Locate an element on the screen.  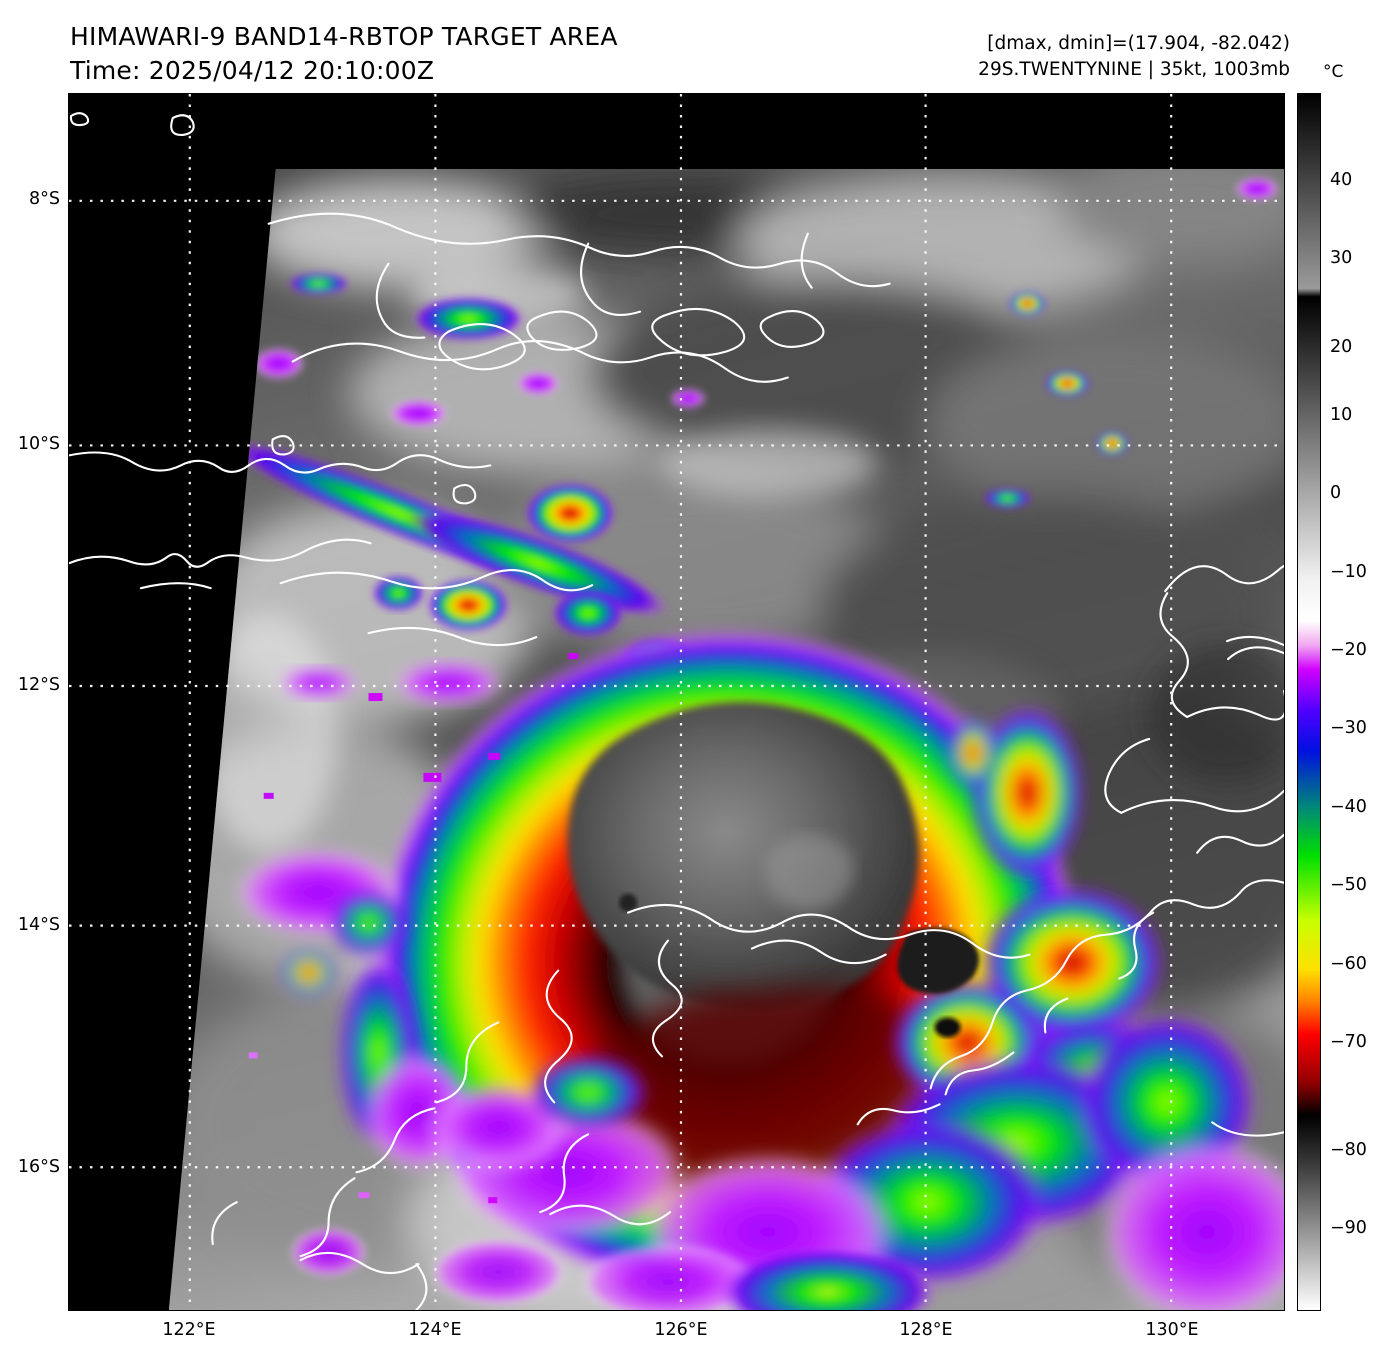
colorbar-tick-label: −70 is located at coordinates (1348, 1042).